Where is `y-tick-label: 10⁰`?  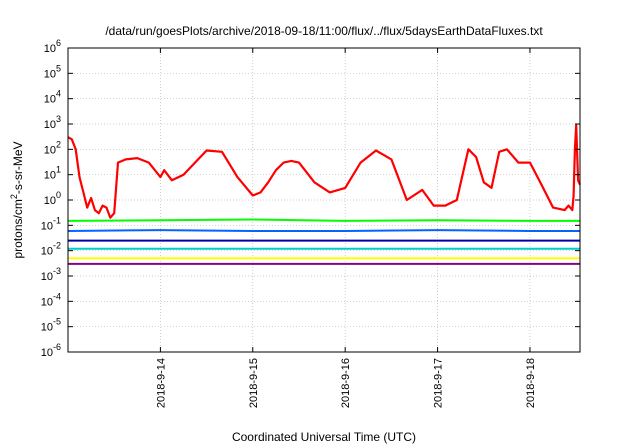 y-tick-label: 10⁰ is located at coordinates (52, 198).